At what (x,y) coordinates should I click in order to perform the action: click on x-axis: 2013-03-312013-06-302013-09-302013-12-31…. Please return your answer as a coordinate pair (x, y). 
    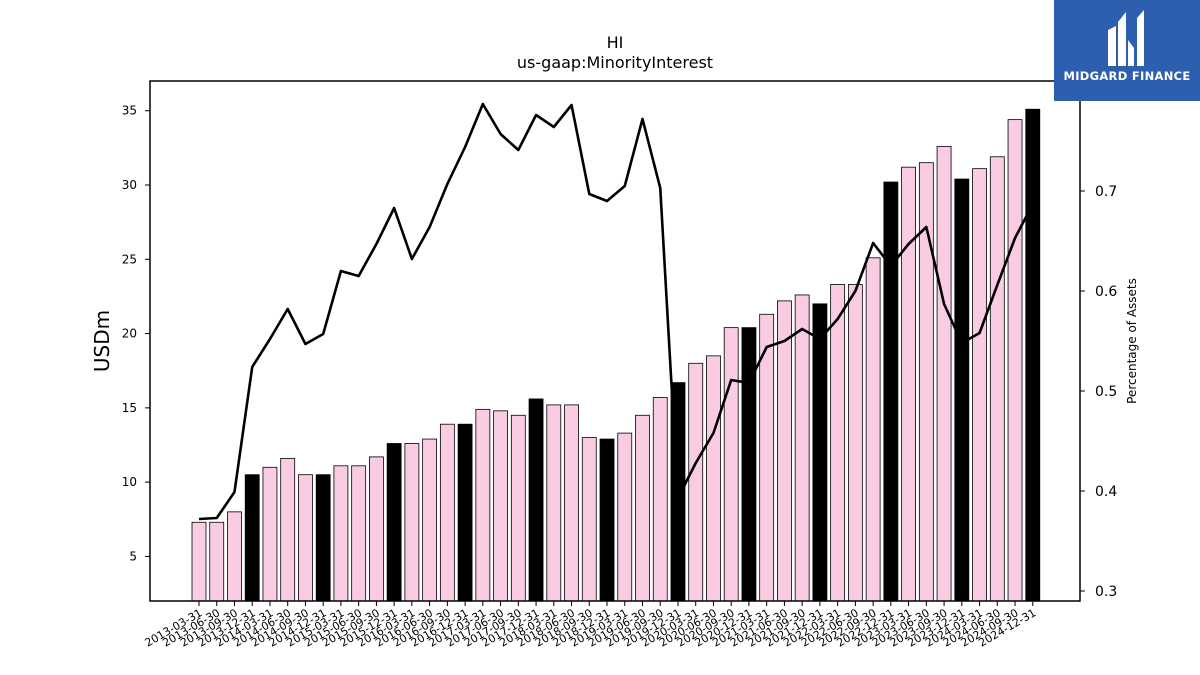
    Looking at the image, I should click on (590, 625).